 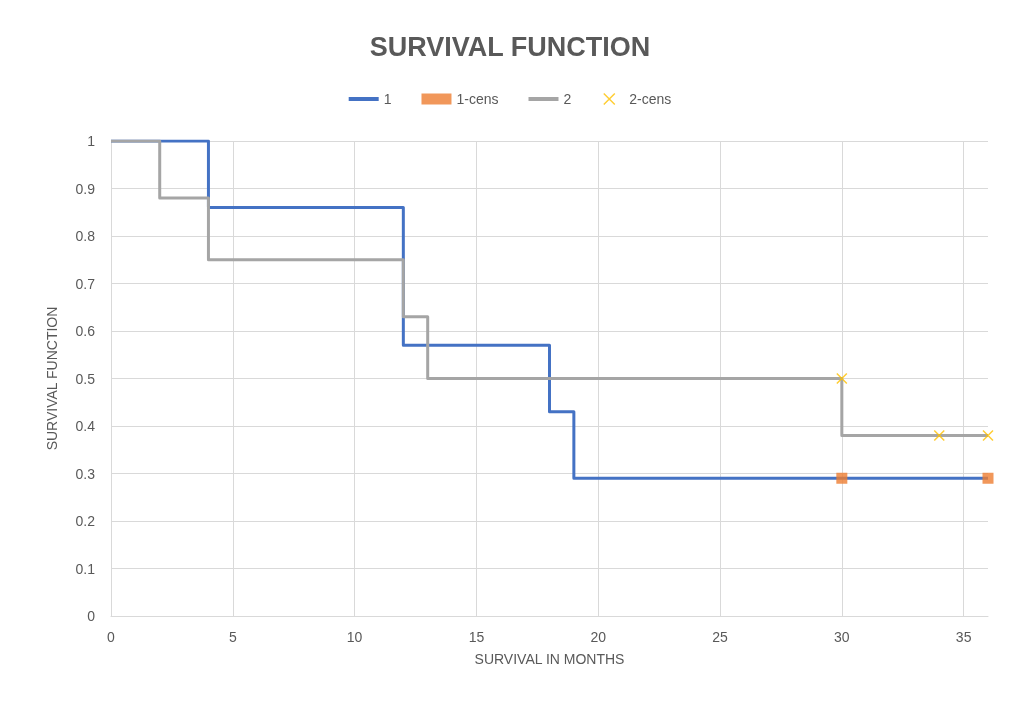 I want to click on y-tick-label: 0.5, so click(x=85, y=378).